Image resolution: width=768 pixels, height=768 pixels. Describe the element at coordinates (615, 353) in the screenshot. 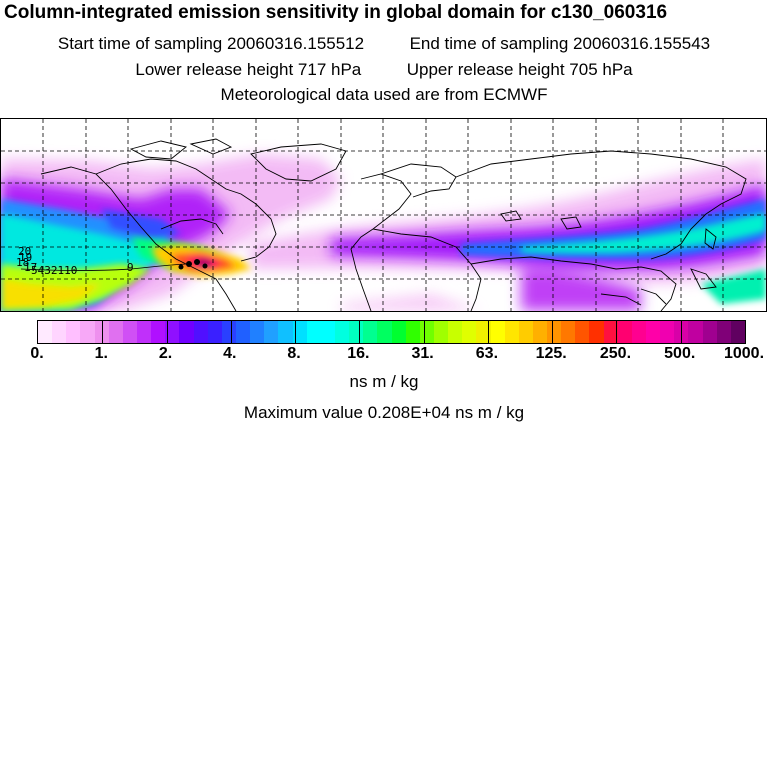

I see `colorbar-tick-label: 250.` at that location.